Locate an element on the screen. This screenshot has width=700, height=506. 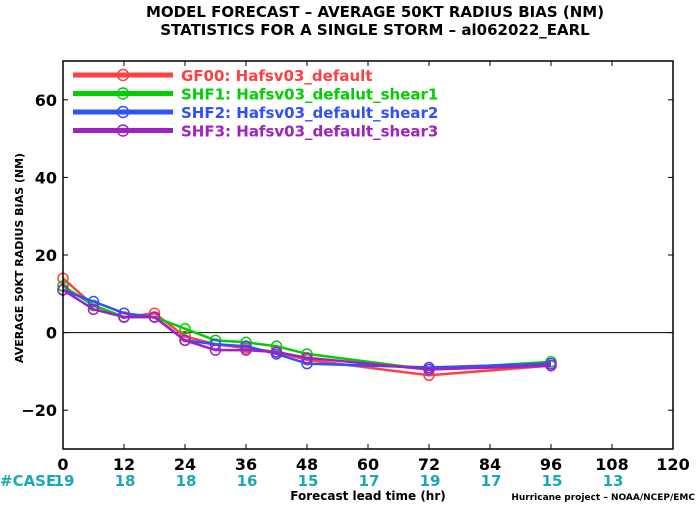
case-count: 13 is located at coordinates (613, 481).